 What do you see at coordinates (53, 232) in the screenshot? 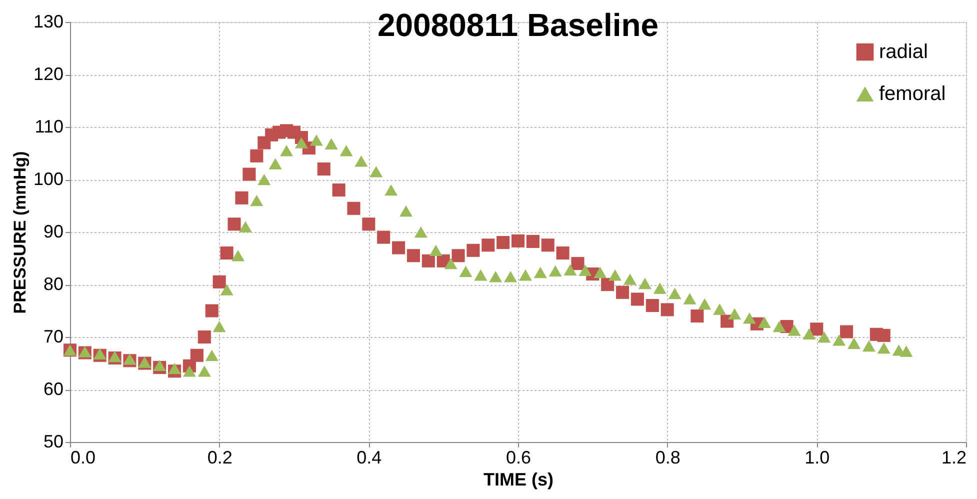
I see `y-tick-label: 90` at bounding box center [53, 232].